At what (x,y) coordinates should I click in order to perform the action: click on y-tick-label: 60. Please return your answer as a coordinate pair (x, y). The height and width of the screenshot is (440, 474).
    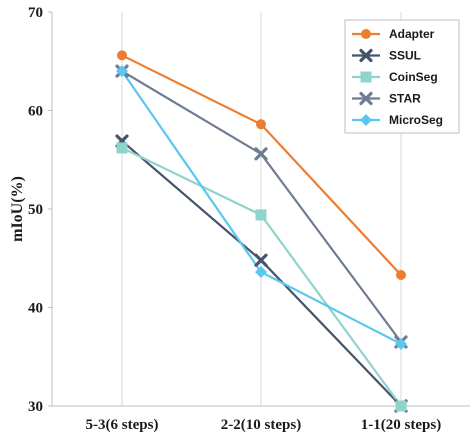
    Looking at the image, I should click on (35, 112).